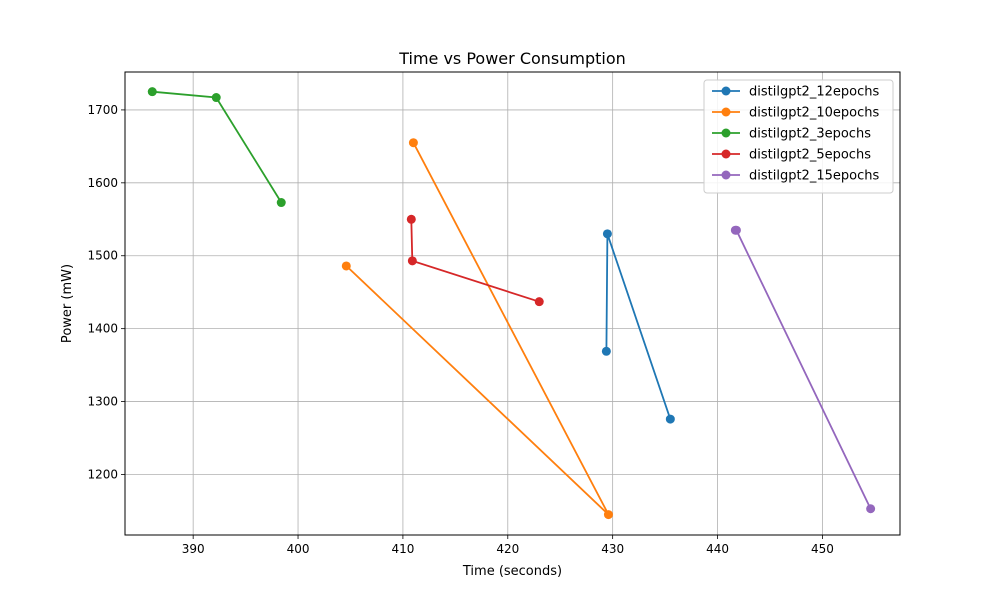  What do you see at coordinates (612, 549) in the screenshot?
I see `x-tick-label: 430` at bounding box center [612, 549].